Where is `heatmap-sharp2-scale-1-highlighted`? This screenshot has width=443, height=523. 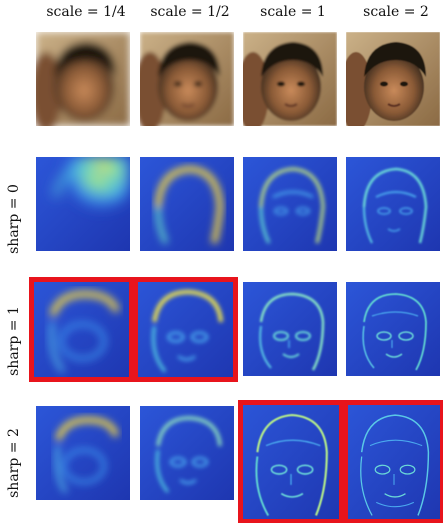
heatmap-sharp2-scale-1-highlighted is located at coordinates (291, 461).